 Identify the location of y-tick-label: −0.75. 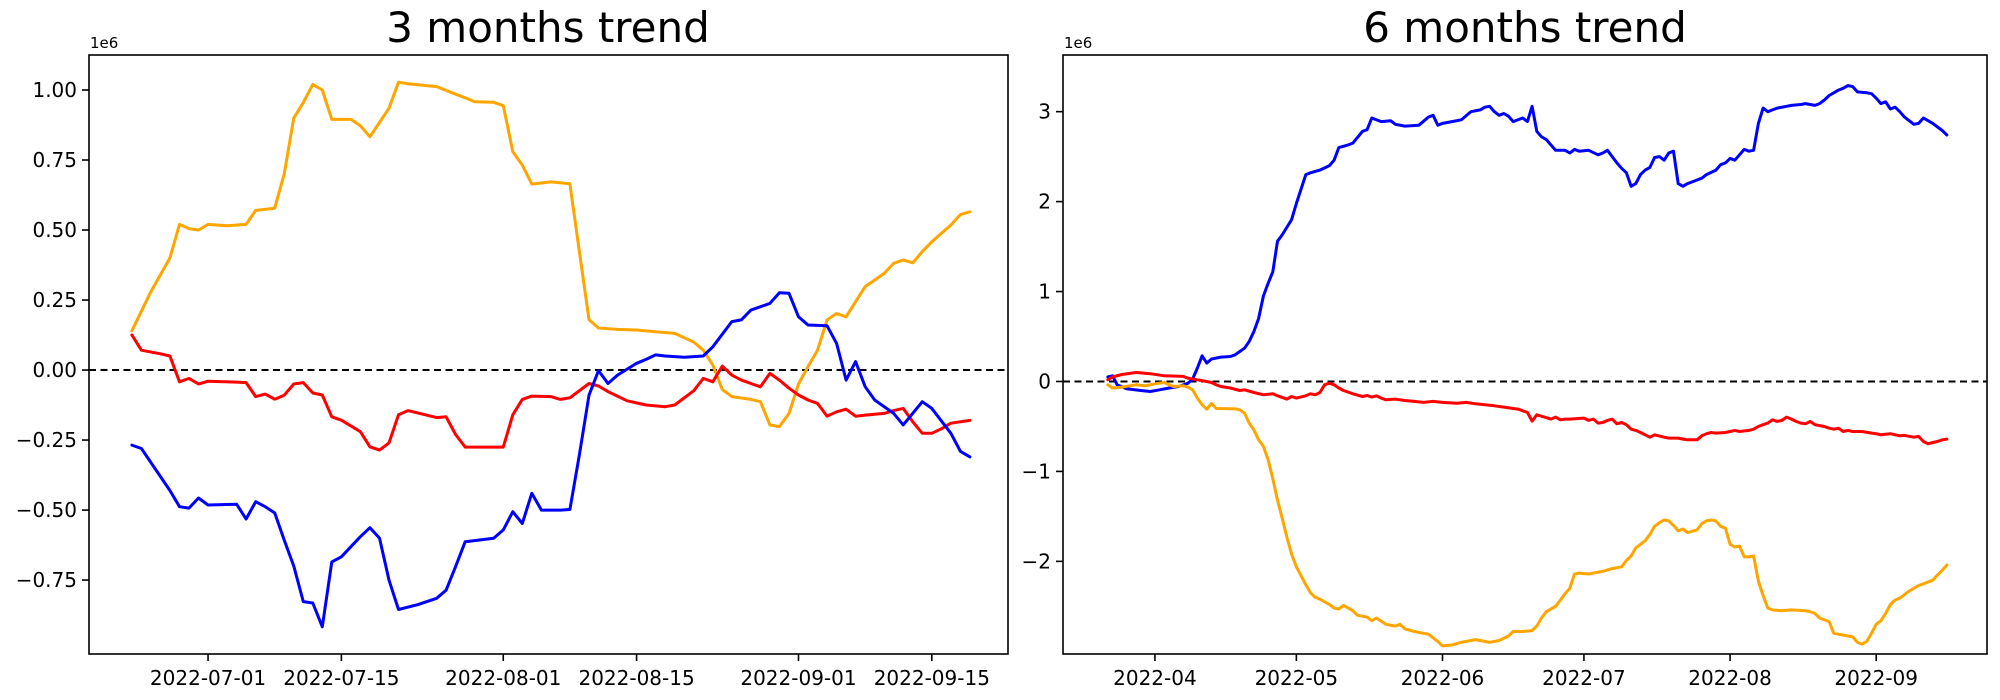
(46, 580).